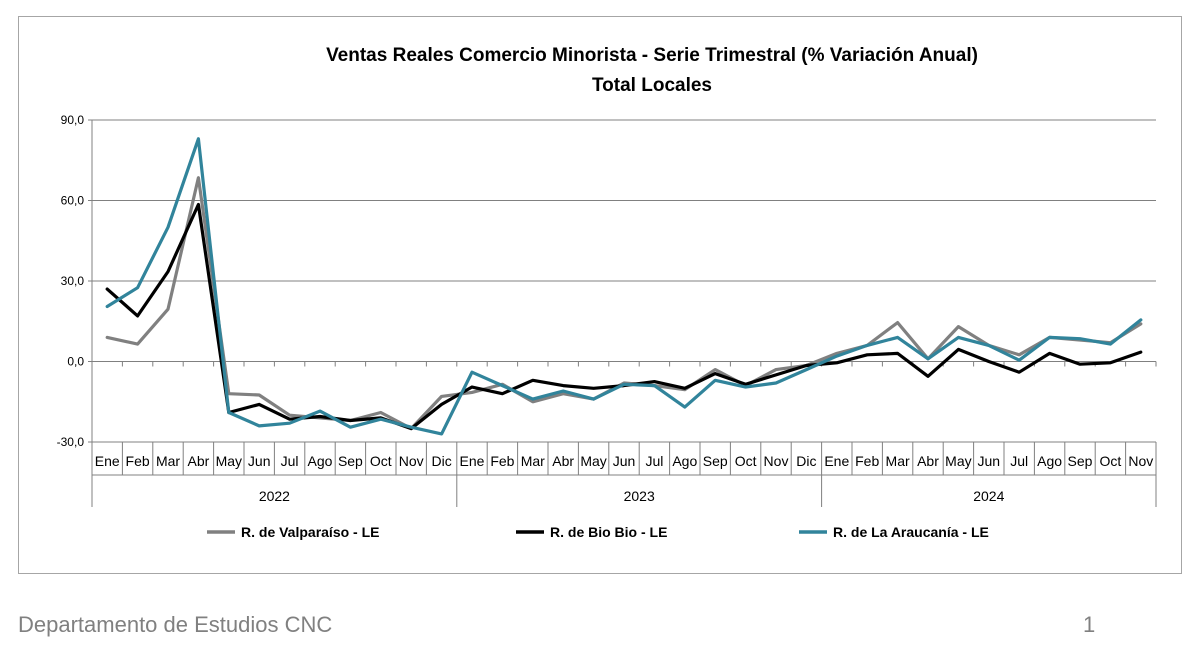  What do you see at coordinates (1089, 624) in the screenshot?
I see `page-number: 1` at bounding box center [1089, 624].